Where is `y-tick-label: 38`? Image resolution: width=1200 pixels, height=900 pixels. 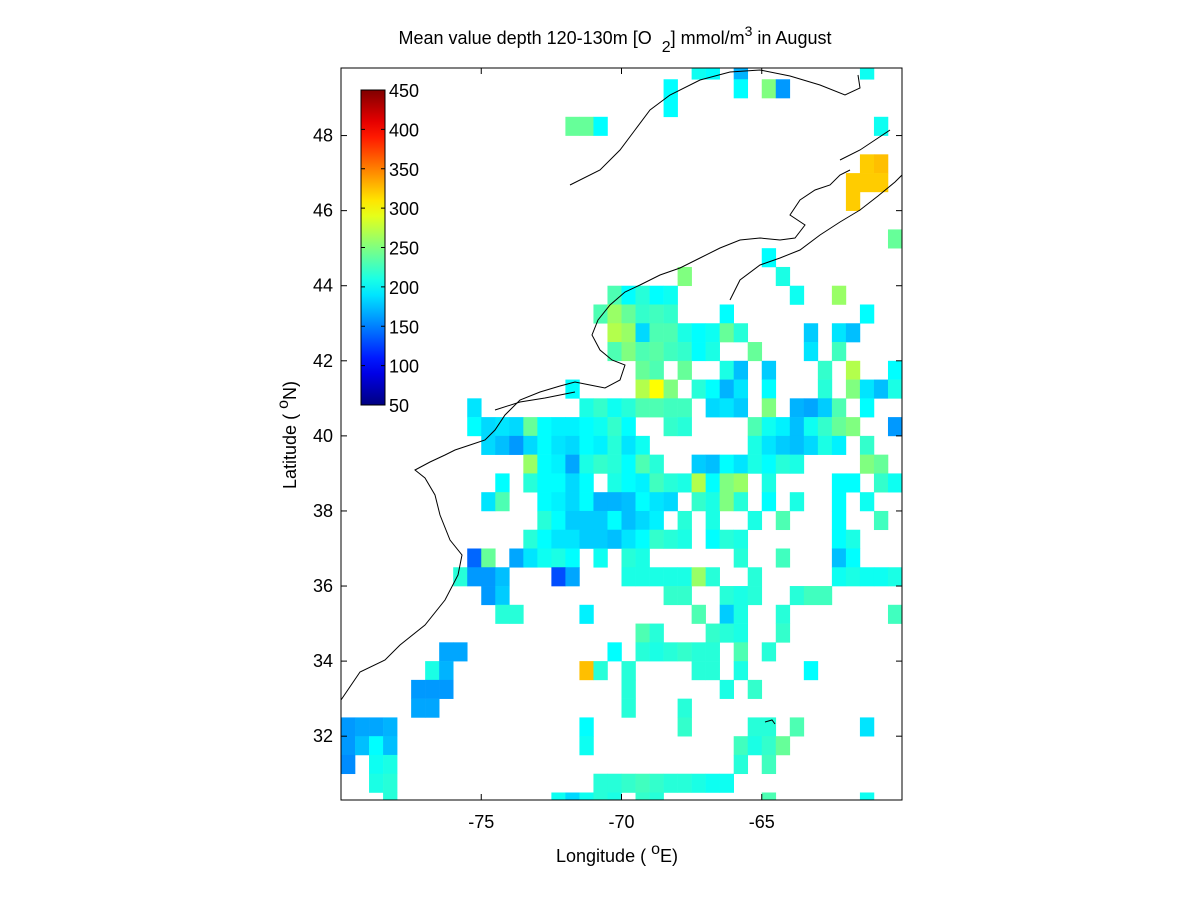 y-tick-label: 38 is located at coordinates (323, 511).